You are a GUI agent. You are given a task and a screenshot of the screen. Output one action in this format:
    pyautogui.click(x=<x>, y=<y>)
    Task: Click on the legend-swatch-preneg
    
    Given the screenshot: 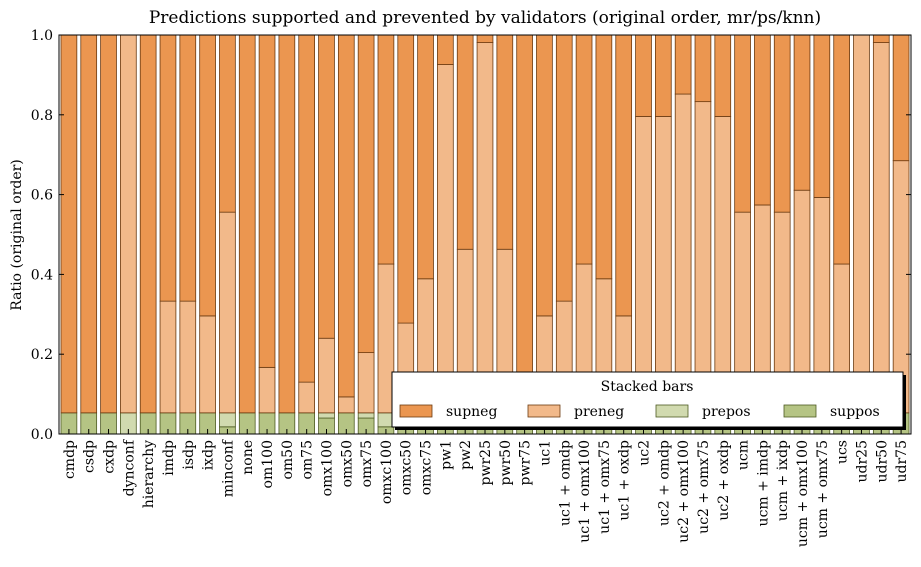 What is the action you would take?
    pyautogui.click(x=544, y=411)
    